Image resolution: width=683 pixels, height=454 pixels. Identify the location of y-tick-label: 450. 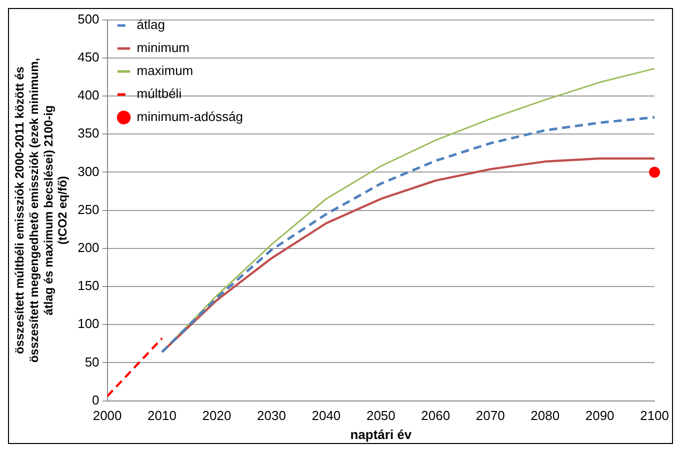
(89, 56).